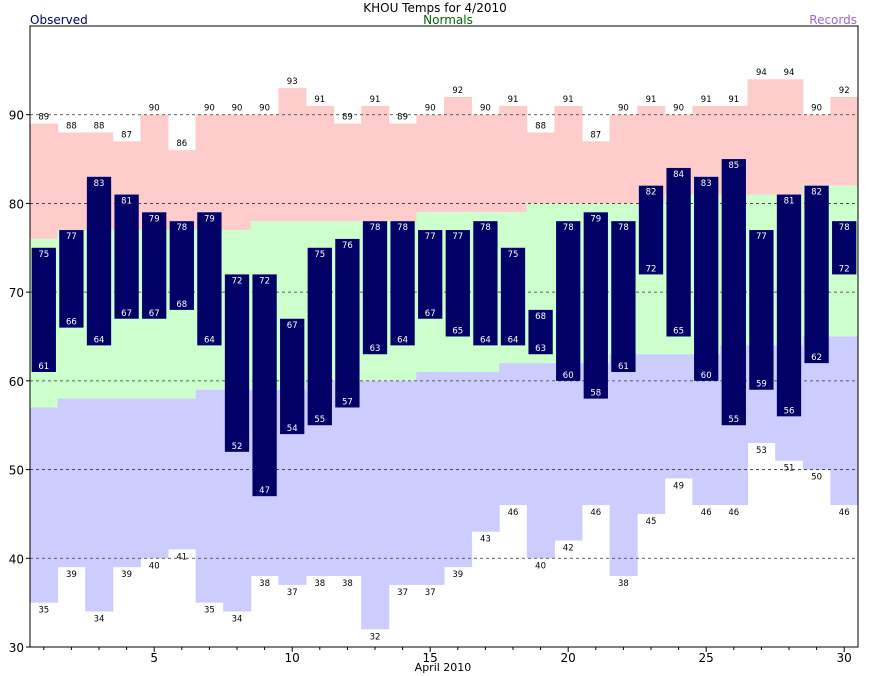  What do you see at coordinates (485, 540) in the screenshot?
I see `record-low-label: 43` at bounding box center [485, 540].